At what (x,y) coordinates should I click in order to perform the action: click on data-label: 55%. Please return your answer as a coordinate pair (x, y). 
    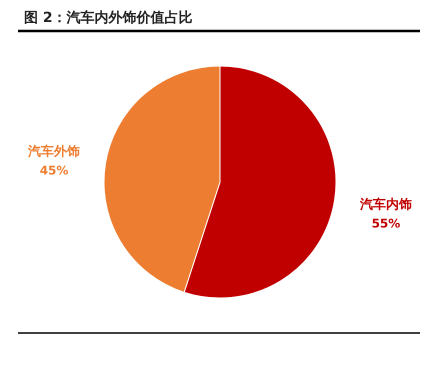
    Looking at the image, I should click on (386, 223).